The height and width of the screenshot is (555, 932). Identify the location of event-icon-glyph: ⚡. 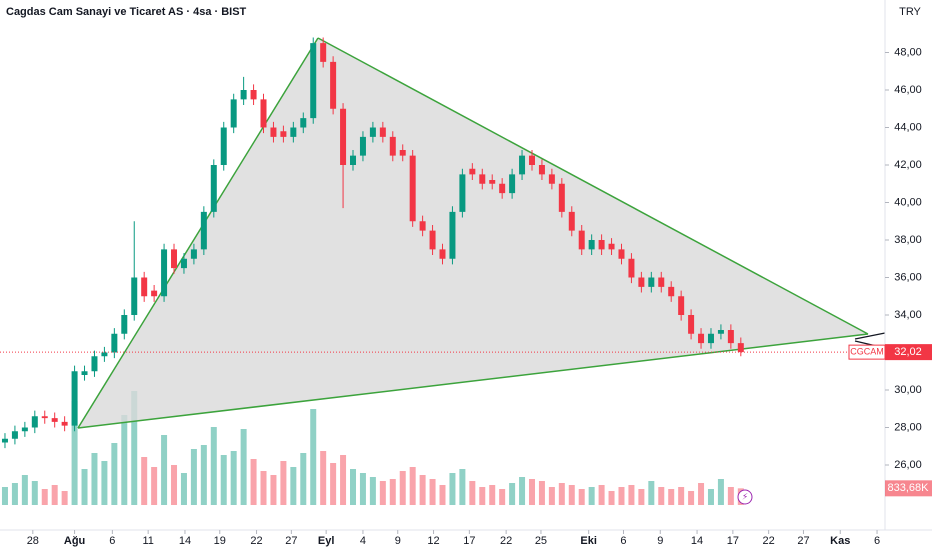
(745, 496).